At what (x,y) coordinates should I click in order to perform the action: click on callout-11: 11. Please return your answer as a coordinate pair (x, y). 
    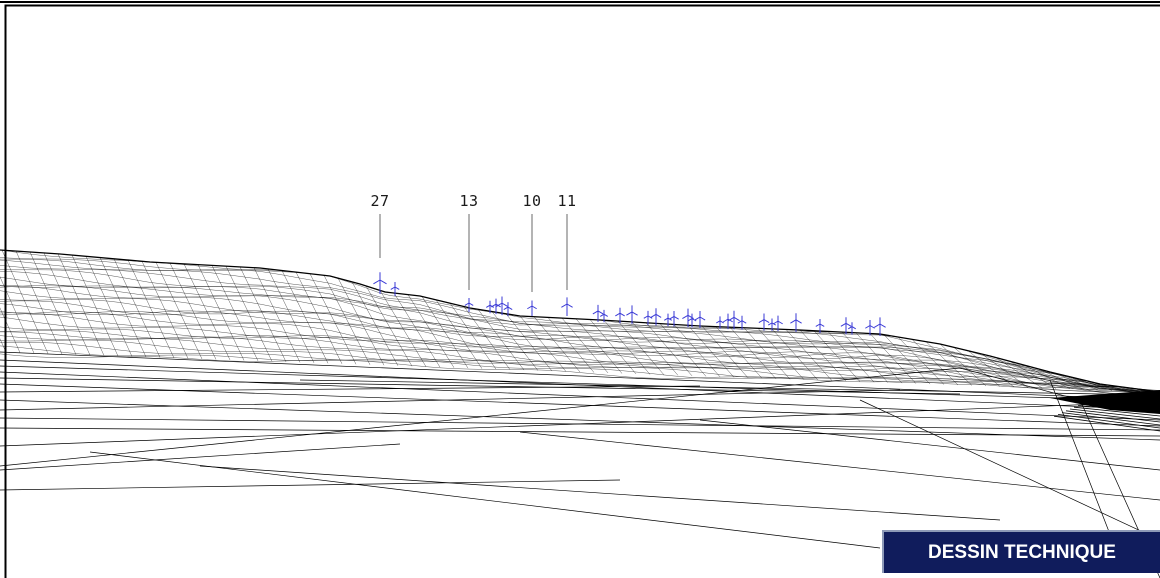
    Looking at the image, I should click on (566, 241).